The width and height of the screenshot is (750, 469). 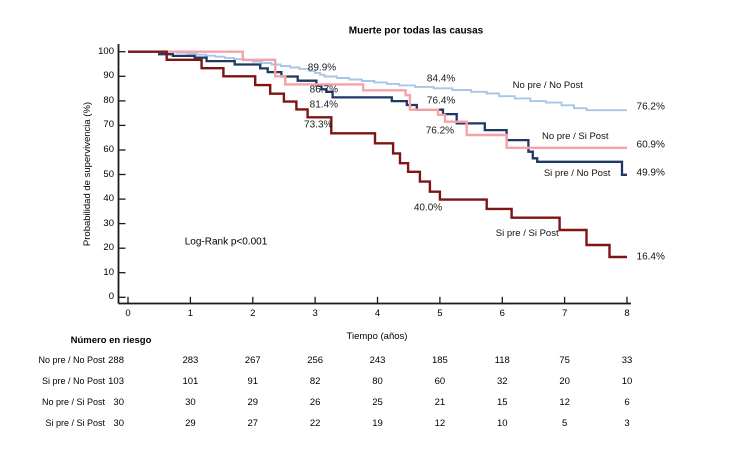 What do you see at coordinates (650, 257) in the screenshot?
I see `final-percent-label: 16.4%` at bounding box center [650, 257].